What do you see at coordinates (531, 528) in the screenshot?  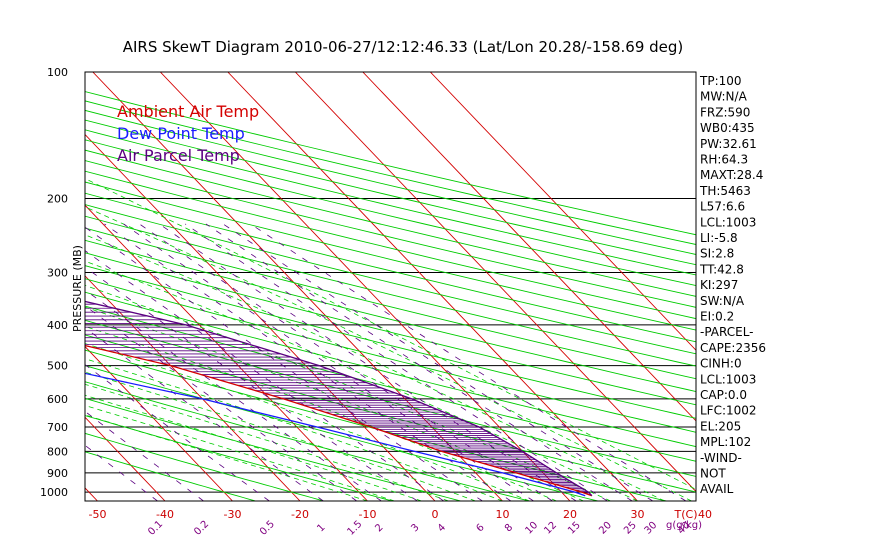 I see `mixing-ratio-tick-label: 10` at bounding box center [531, 528].